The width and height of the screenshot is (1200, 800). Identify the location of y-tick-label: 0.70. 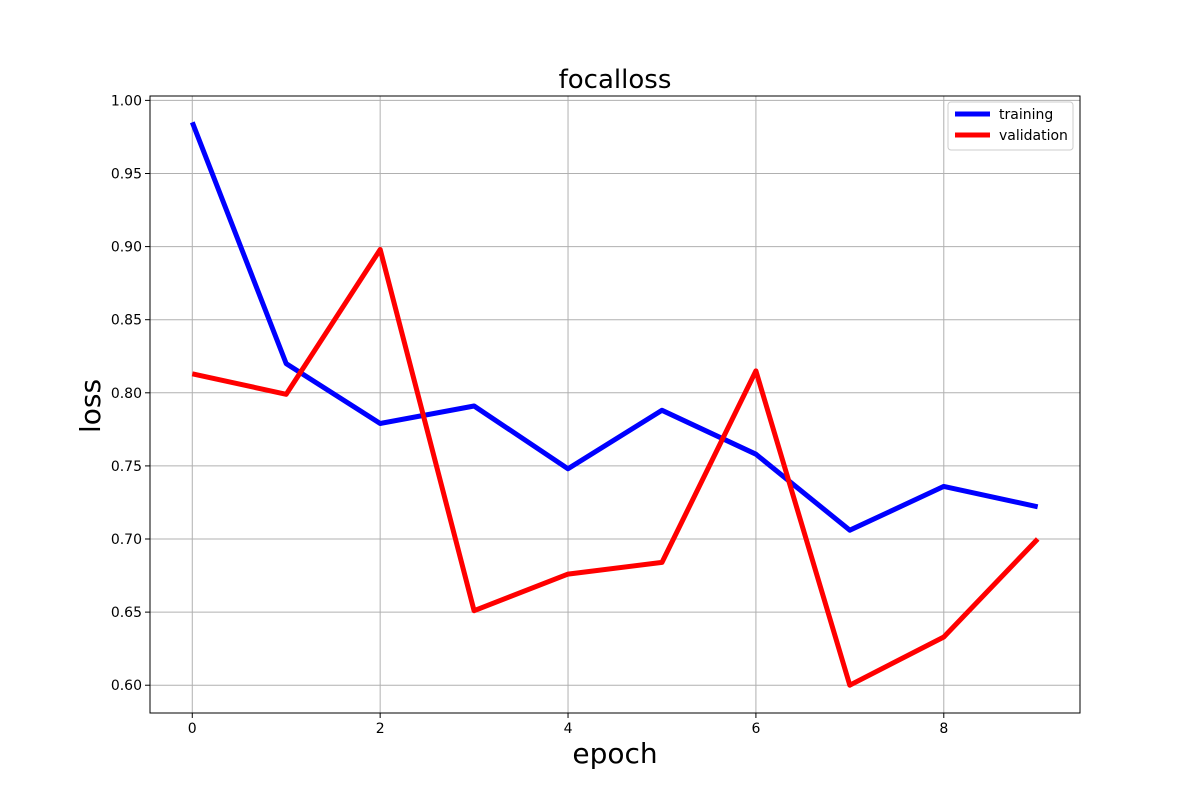
(126, 540).